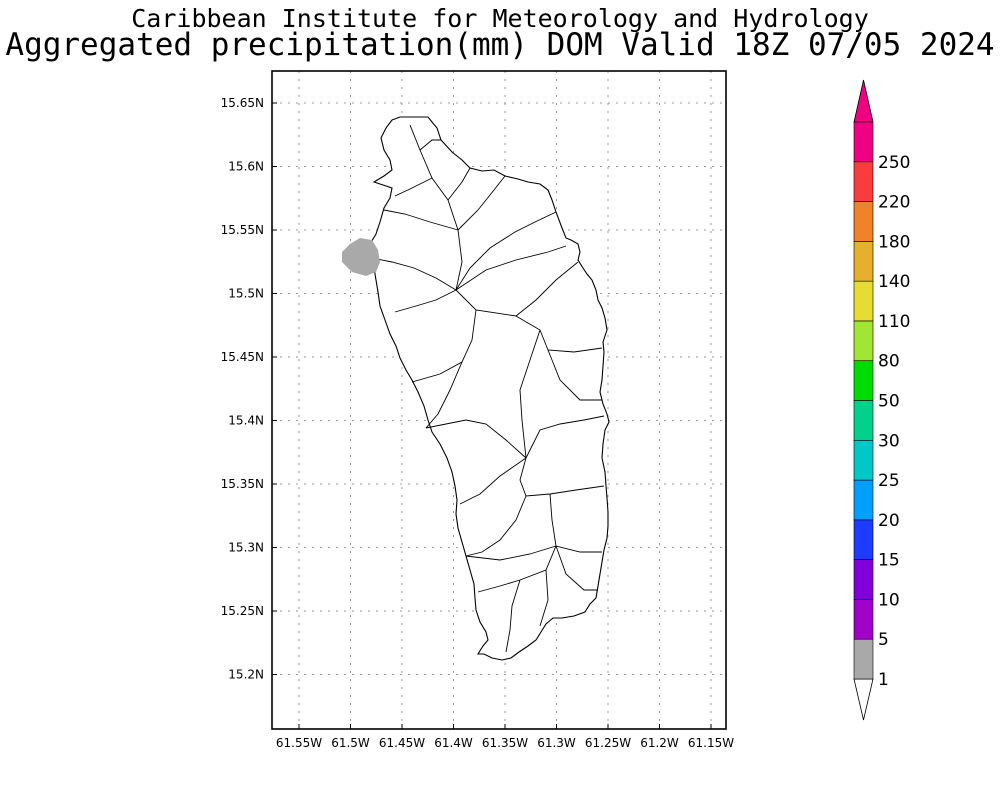  What do you see at coordinates (246, 548) in the screenshot?
I see `lat-tick-label: 15.3N` at bounding box center [246, 548].